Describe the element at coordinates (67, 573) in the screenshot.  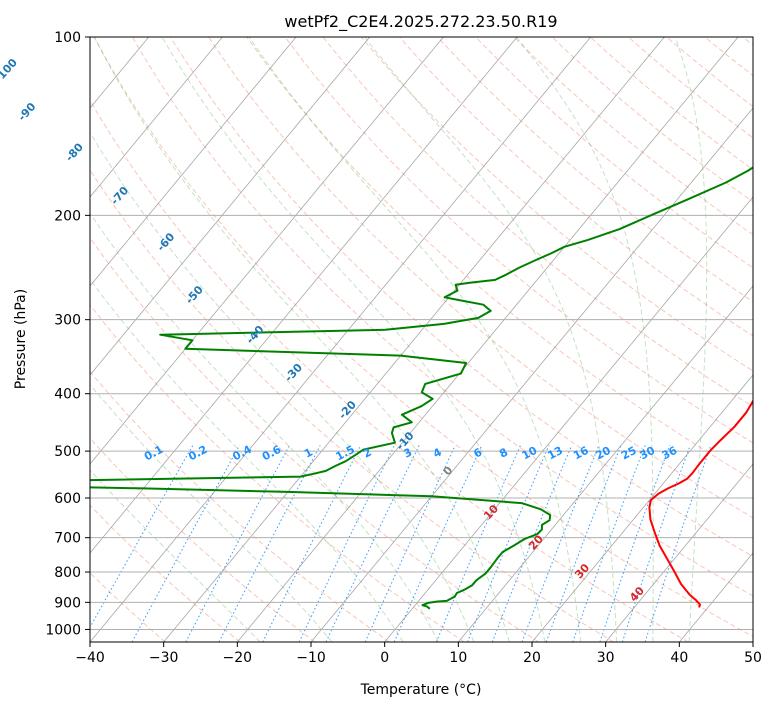
I see `y-tick-label: 800` at that location.